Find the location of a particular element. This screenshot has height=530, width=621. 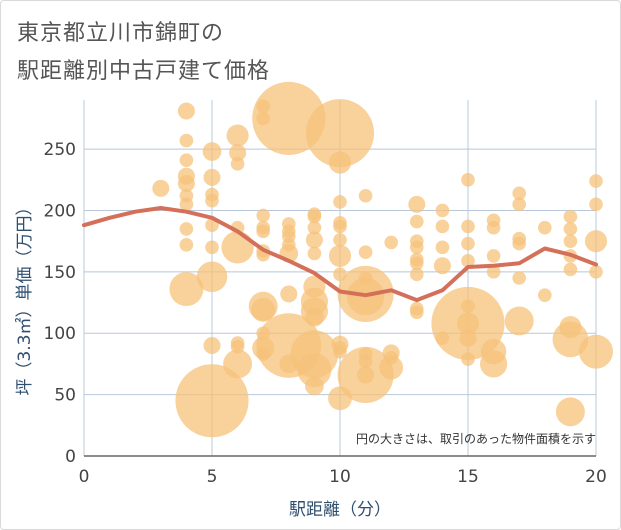

x-tick-label: 10 is located at coordinates (340, 477).